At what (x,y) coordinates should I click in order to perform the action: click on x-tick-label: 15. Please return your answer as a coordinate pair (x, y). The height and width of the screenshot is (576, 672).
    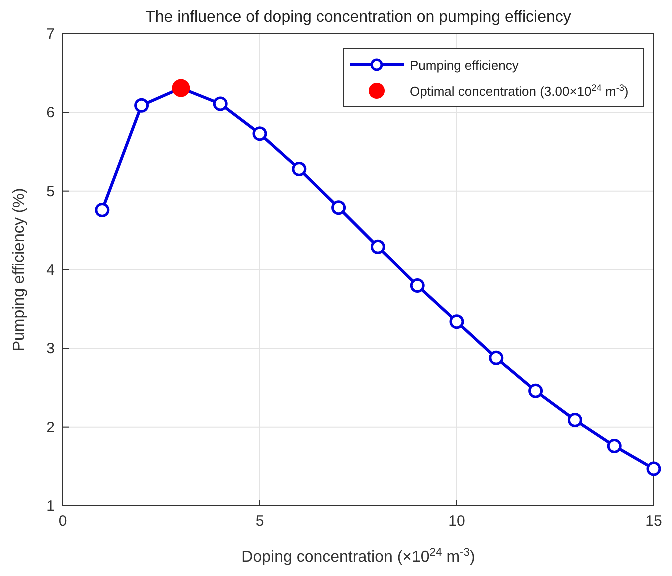
    Looking at the image, I should click on (654, 521).